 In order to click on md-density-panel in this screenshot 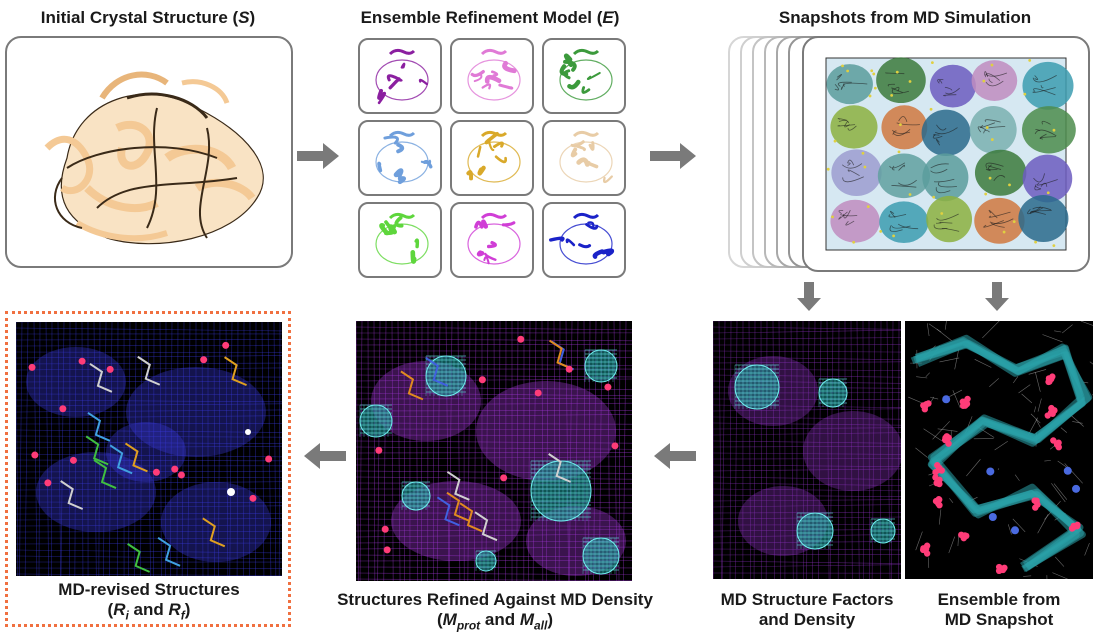, I will do `click(807, 450)`.